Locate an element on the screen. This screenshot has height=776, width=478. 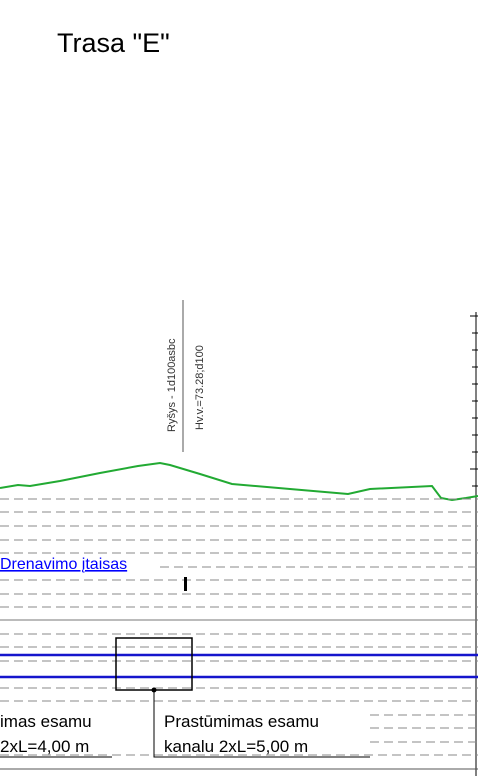
drainage-device-marker is located at coordinates (185, 584).